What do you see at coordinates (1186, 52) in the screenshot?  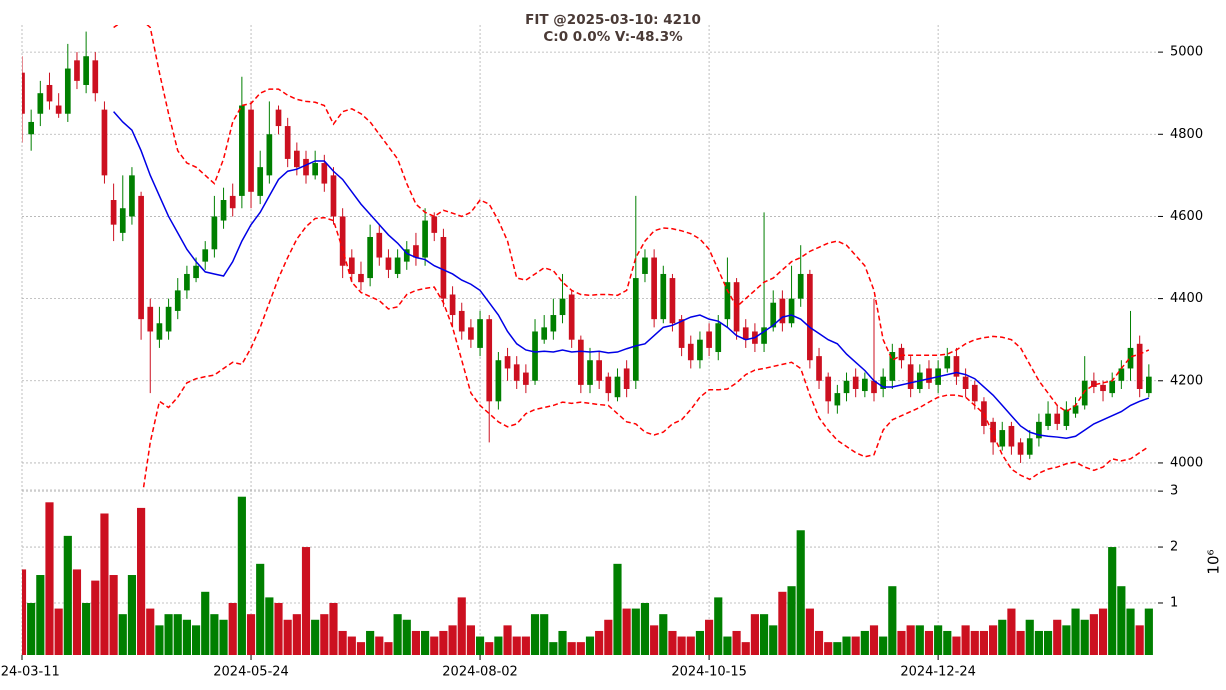 I see `y-tick-label: 5000` at bounding box center [1186, 52].